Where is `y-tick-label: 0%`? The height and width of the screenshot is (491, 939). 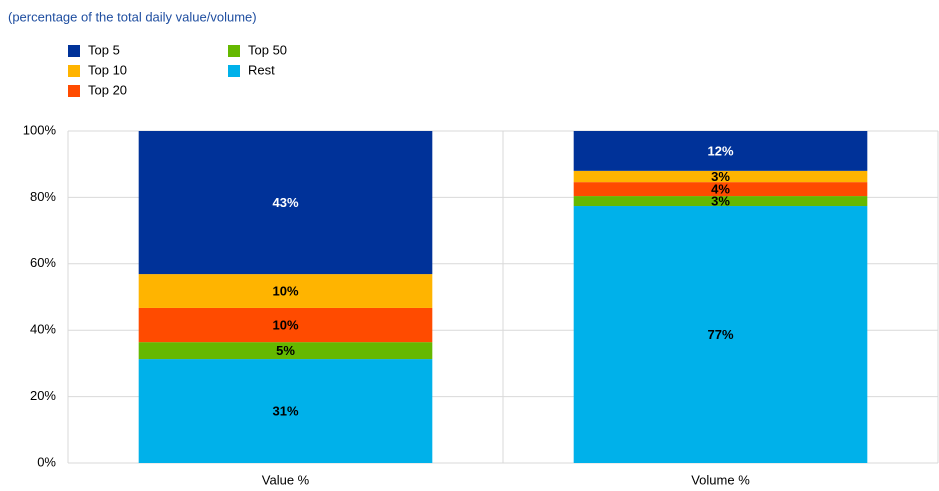
y-tick-label: 0% is located at coordinates (46, 461).